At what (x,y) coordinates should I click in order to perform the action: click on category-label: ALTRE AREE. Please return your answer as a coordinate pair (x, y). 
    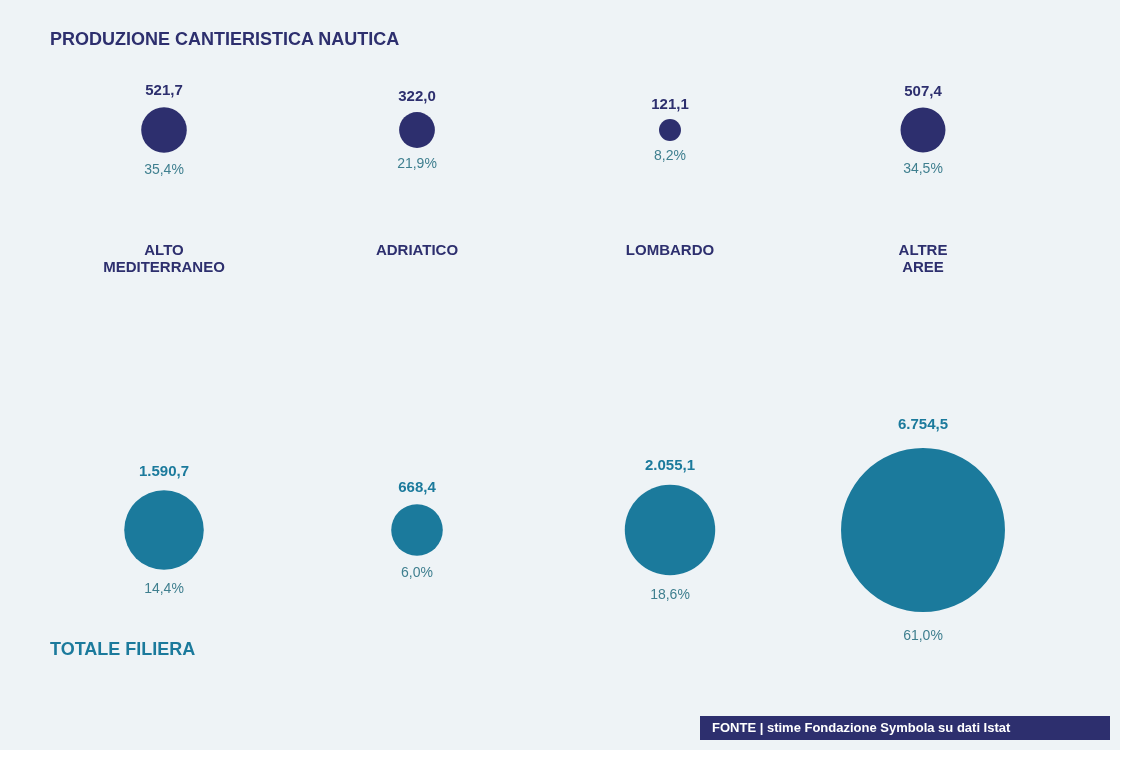
    Looking at the image, I should click on (923, 258).